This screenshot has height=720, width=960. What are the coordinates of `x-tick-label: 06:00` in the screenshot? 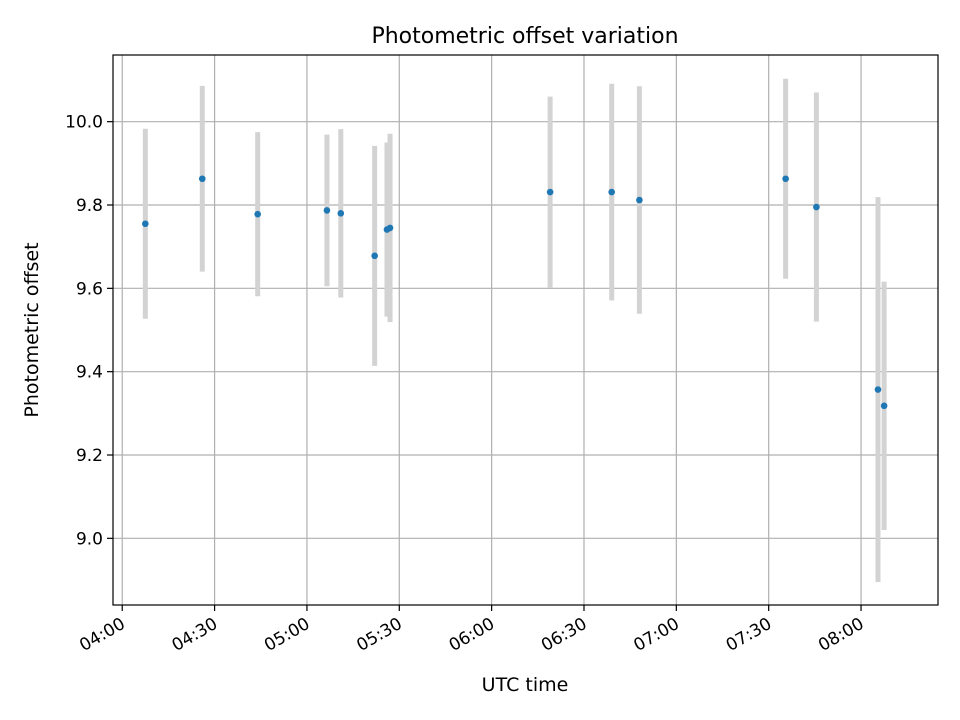 It's located at (472, 635).